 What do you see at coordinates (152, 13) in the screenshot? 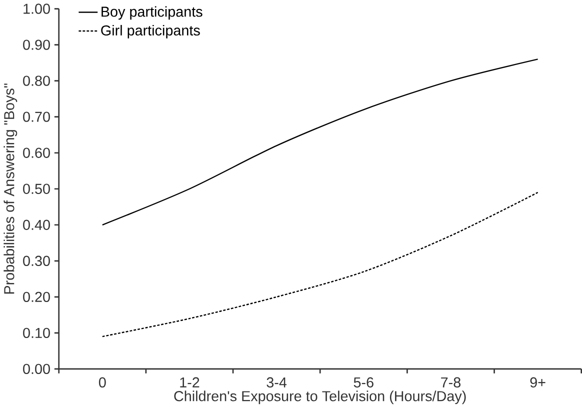
I see `legend-label: Boy participants` at bounding box center [152, 13].